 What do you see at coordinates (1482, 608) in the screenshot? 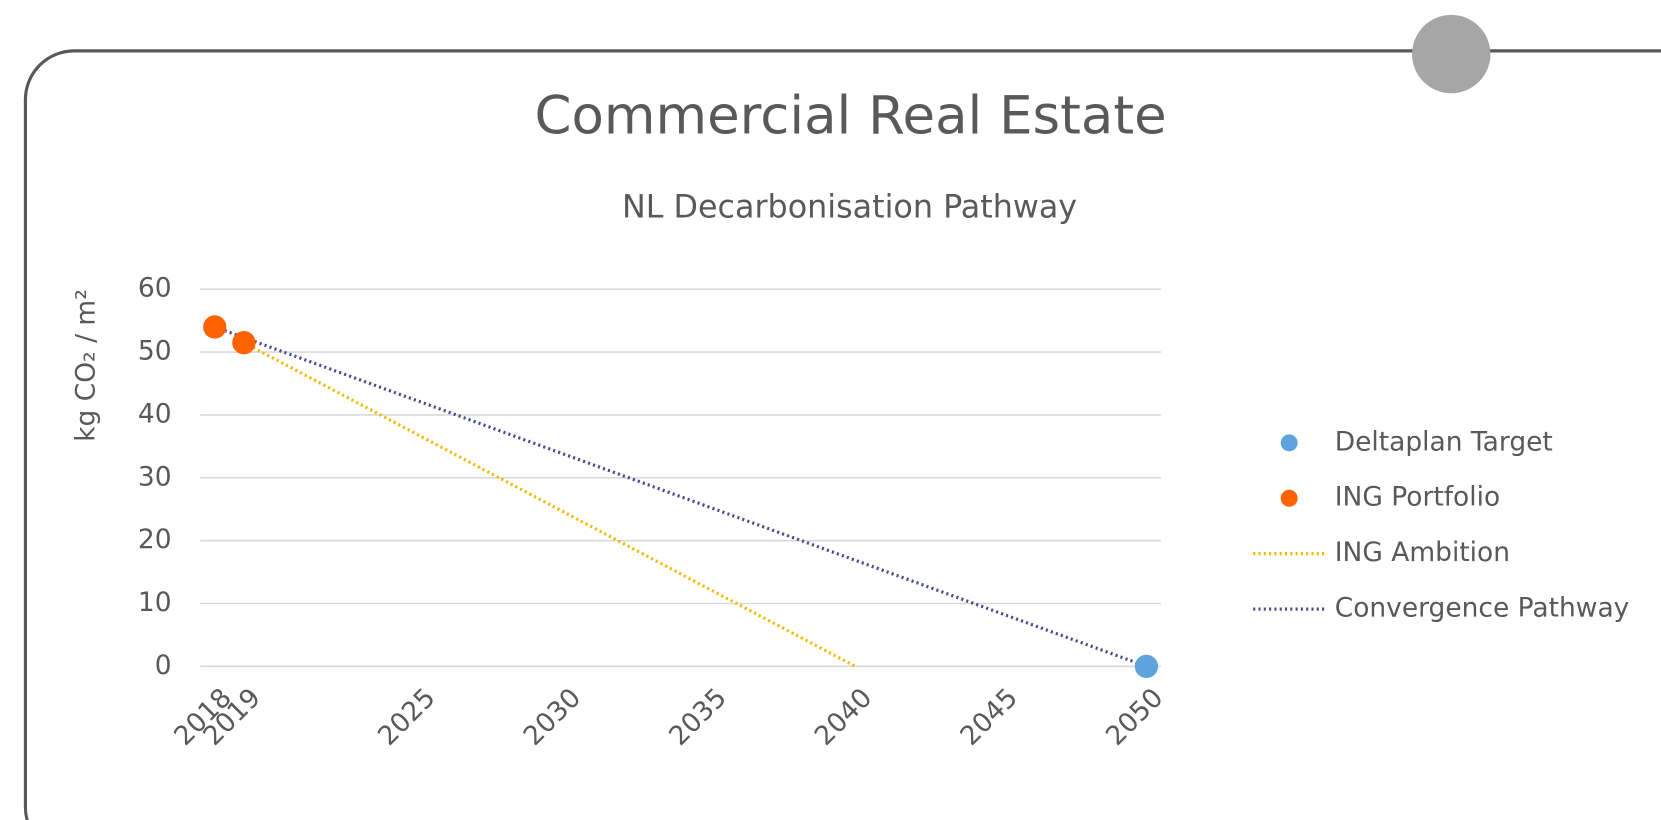
I see `legend-label: Convergence Pathway` at bounding box center [1482, 608].